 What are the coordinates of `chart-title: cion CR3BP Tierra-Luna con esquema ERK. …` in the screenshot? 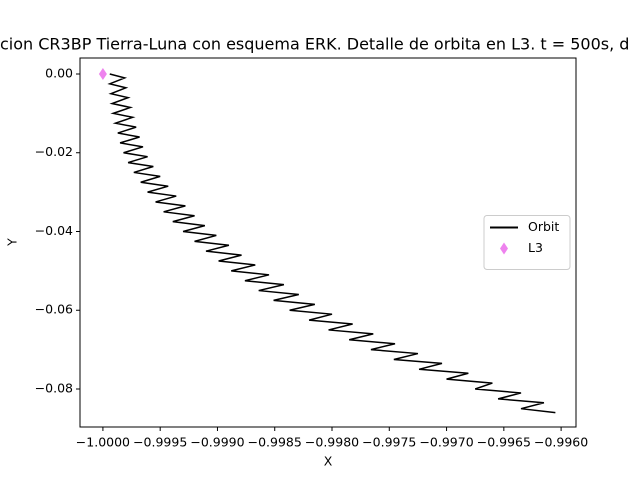 It's located at (314, 44).